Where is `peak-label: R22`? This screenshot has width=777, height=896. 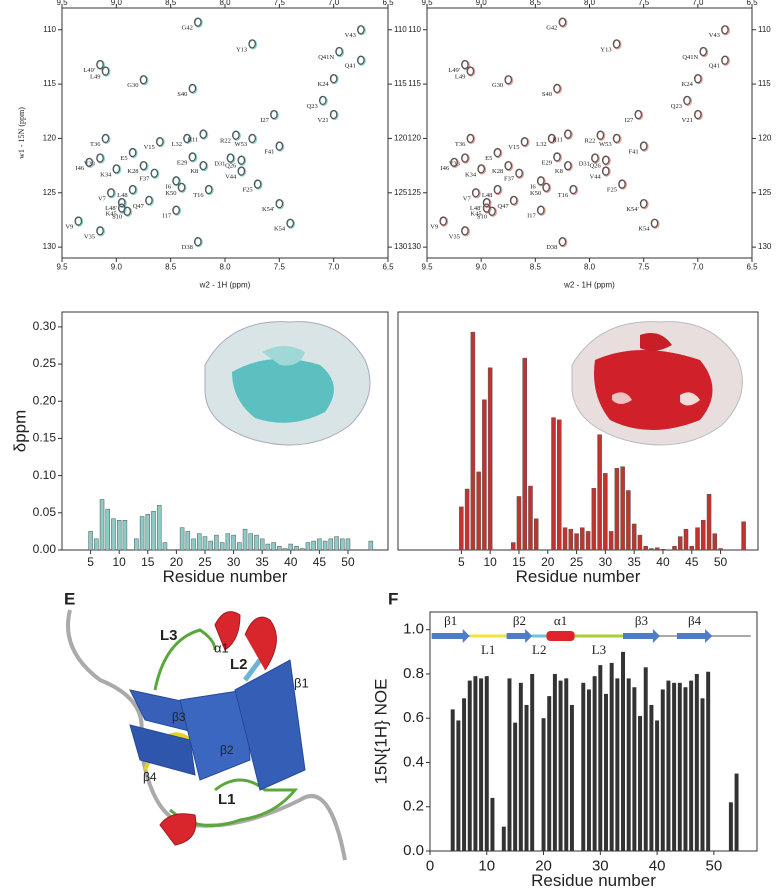 peak-label: R22 is located at coordinates (225, 141).